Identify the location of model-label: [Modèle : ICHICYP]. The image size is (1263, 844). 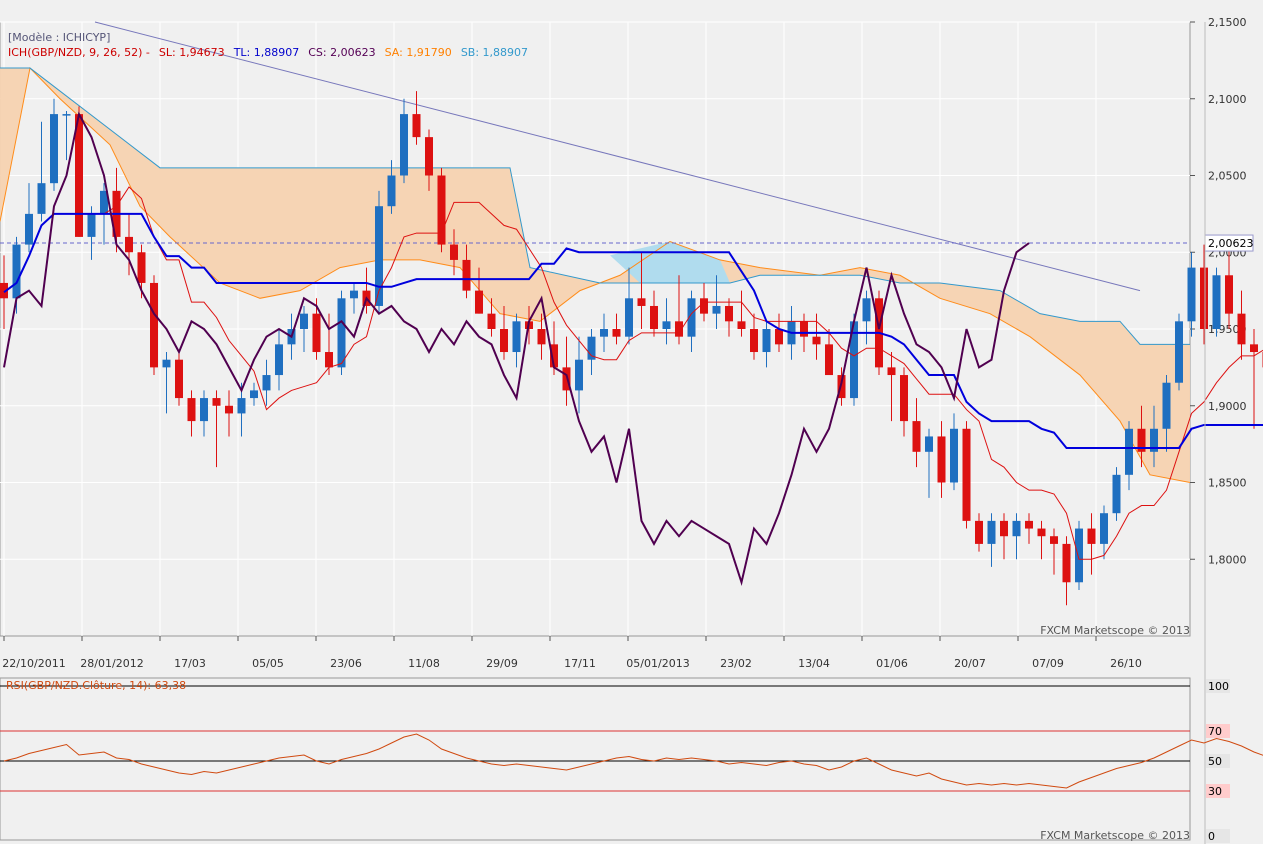
(59, 37).